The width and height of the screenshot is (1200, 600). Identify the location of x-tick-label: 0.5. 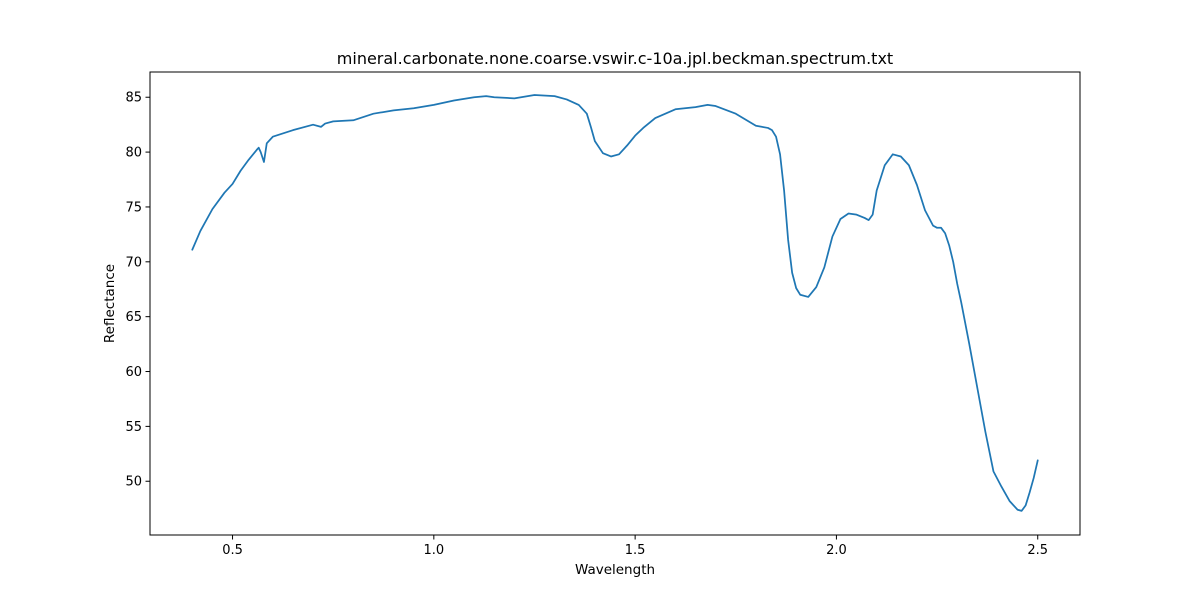
(232, 550).